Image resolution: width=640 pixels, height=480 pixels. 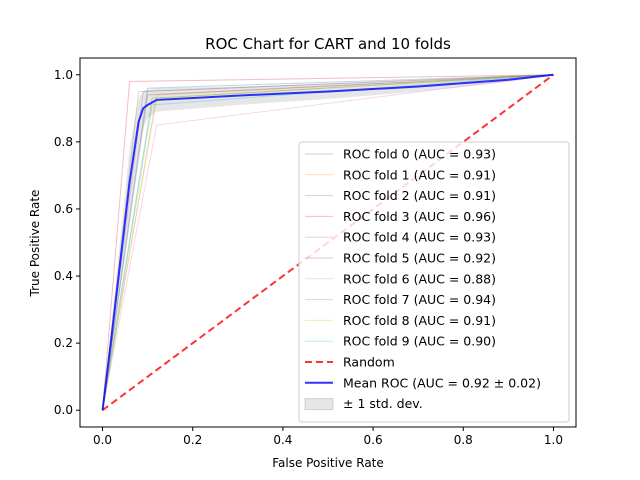 I want to click on legend-label: ROC fold 1 (AUC = 0.91), so click(x=419, y=174).